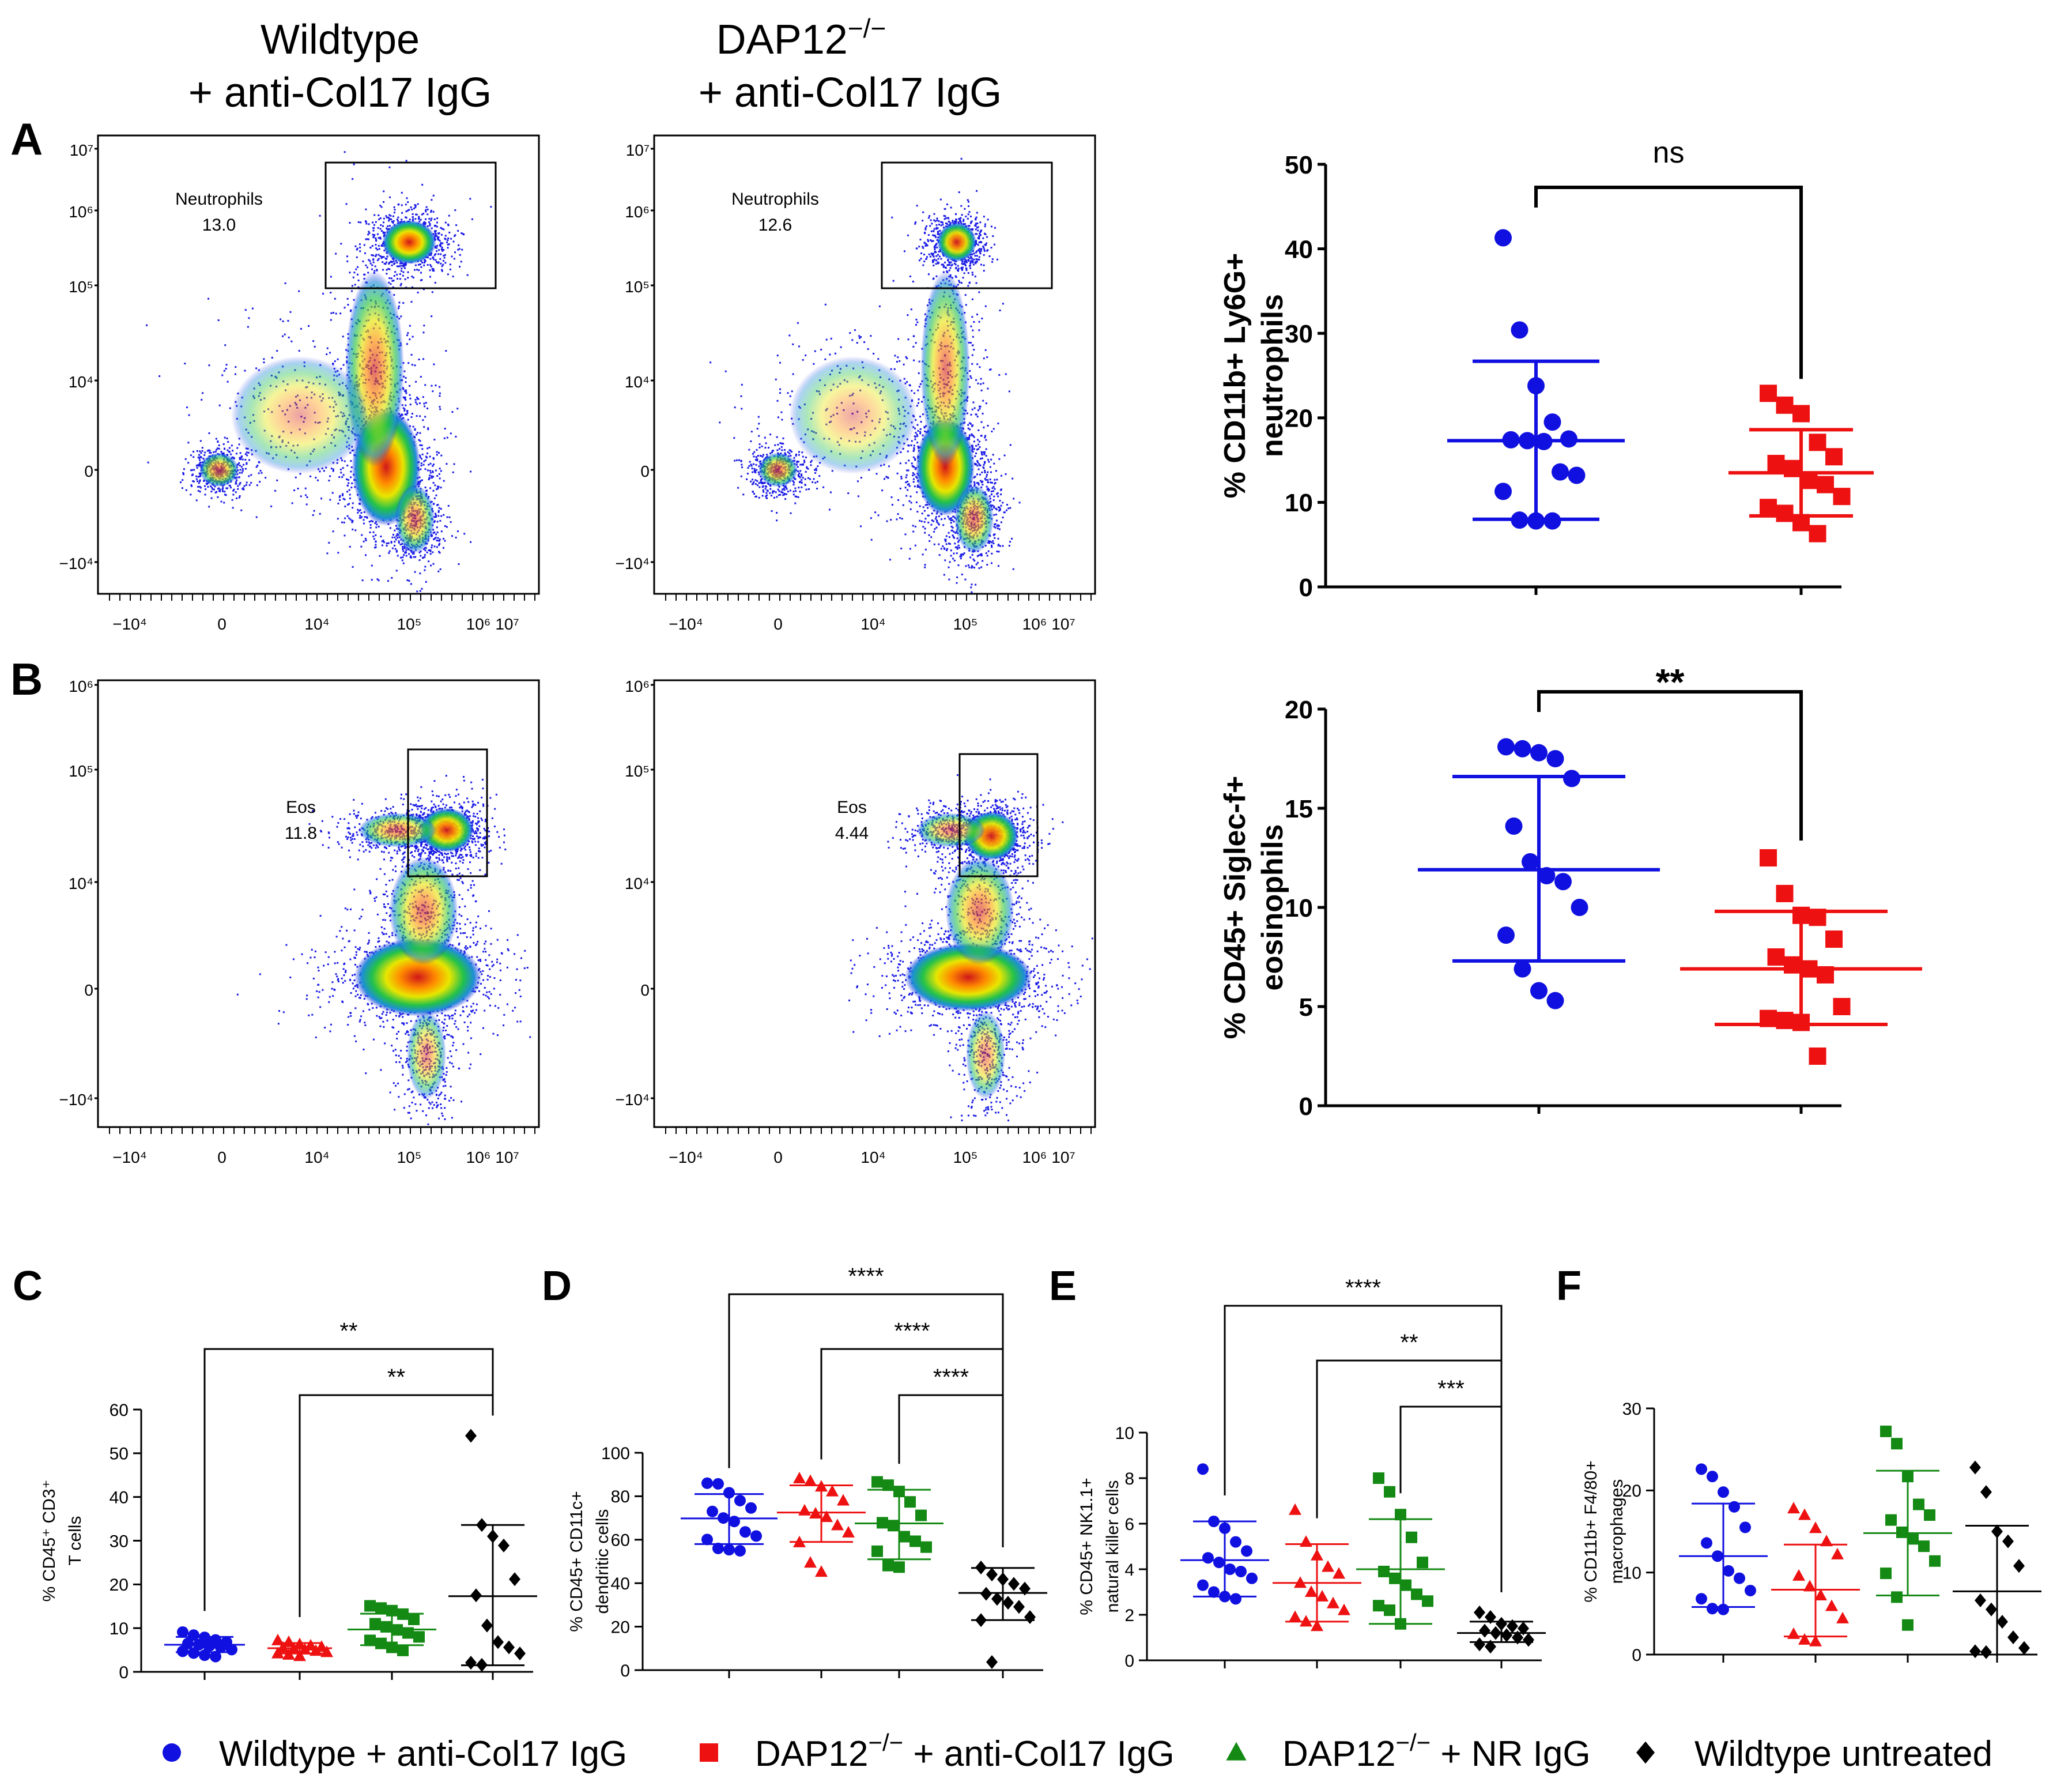  Describe the element at coordinates (1063, 1286) in the screenshot. I see `panel-label-E: E` at that location.